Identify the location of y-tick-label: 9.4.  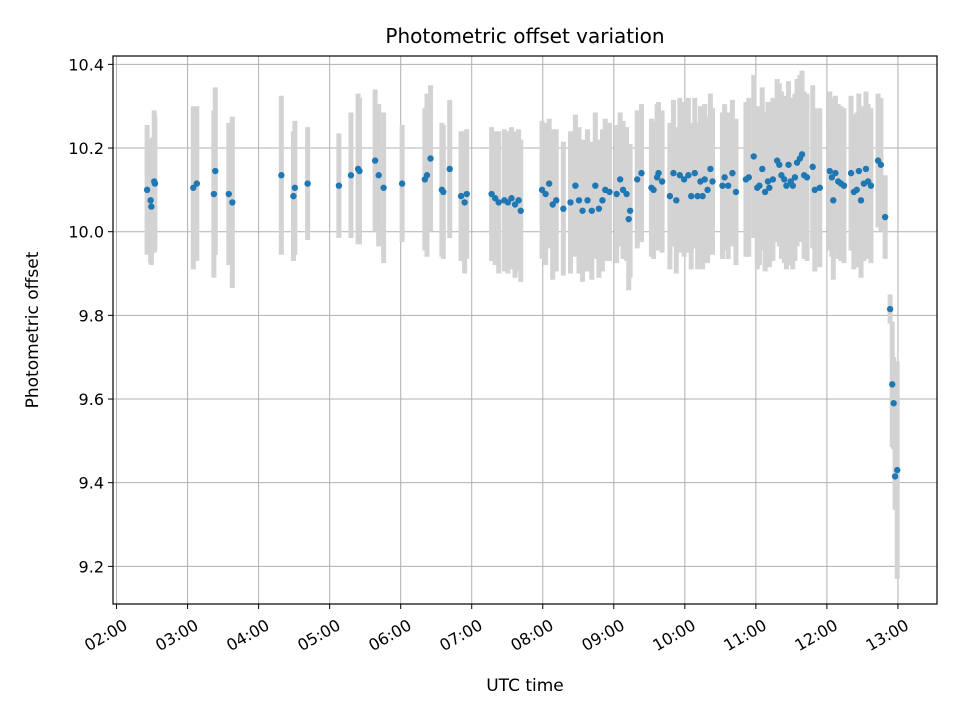
(91, 483).